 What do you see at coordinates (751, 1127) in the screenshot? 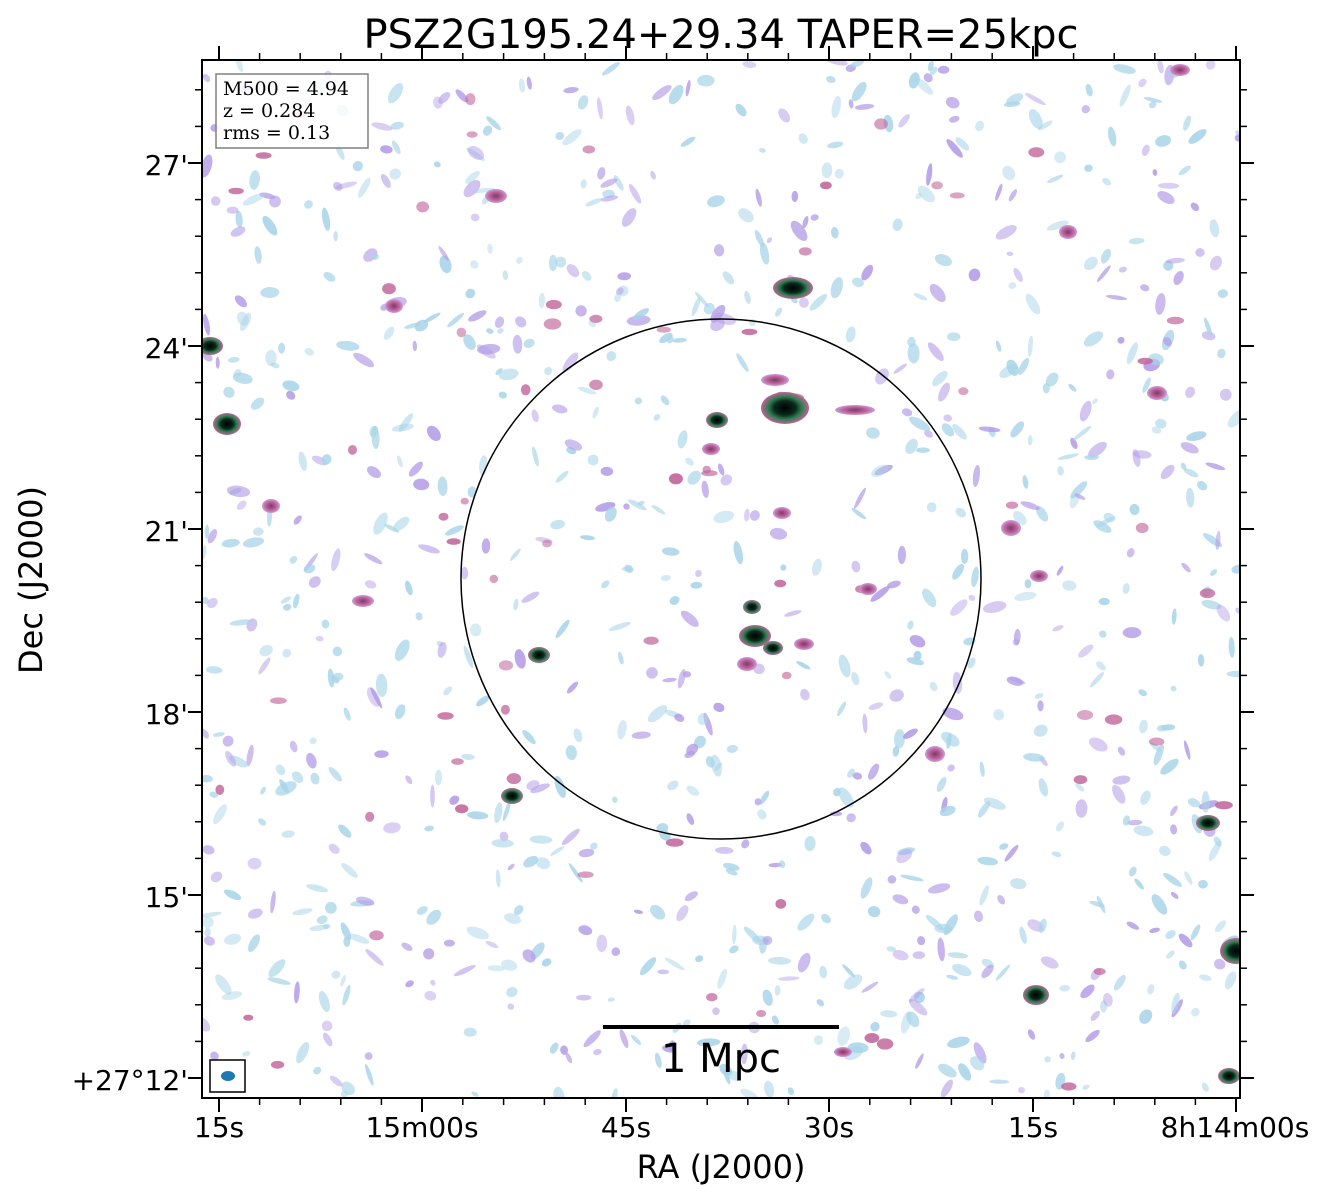
I see `x-tick-labels: 15s 15m00s 45s 30s 15s 8h14m00s` at bounding box center [751, 1127].